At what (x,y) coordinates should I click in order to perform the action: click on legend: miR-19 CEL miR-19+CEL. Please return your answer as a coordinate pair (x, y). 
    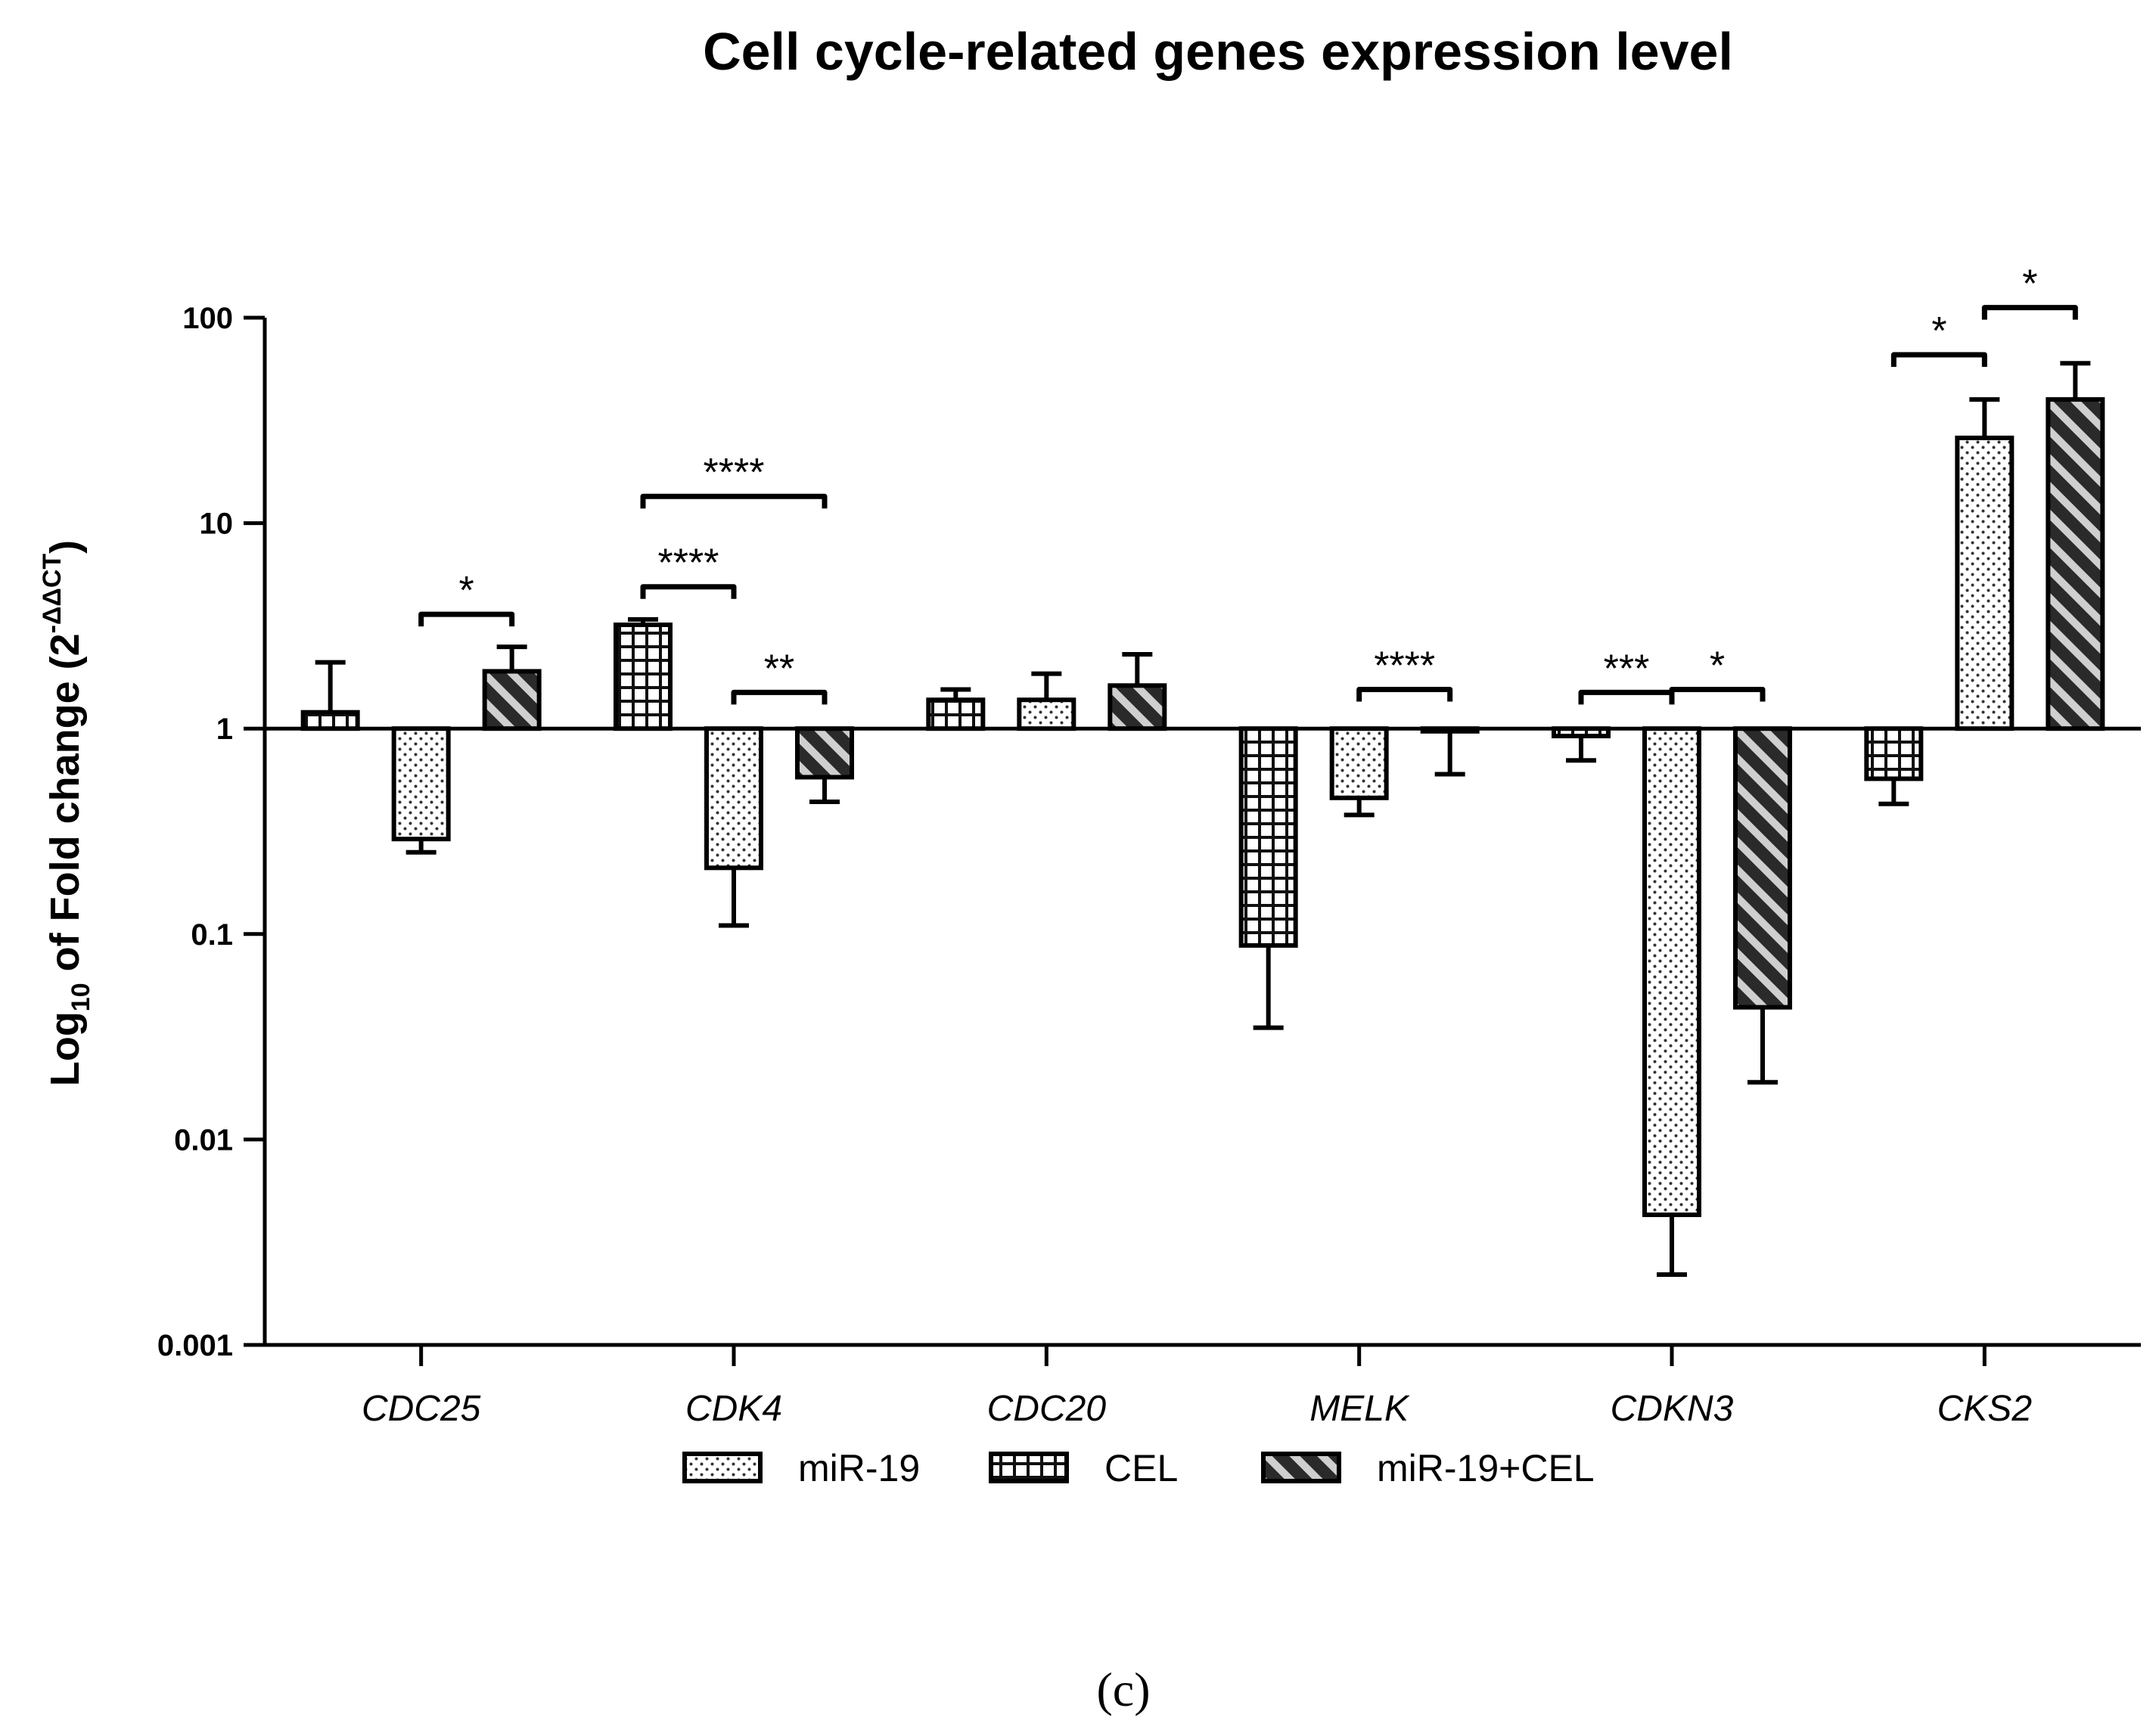
    Looking at the image, I should click on (1138, 1468).